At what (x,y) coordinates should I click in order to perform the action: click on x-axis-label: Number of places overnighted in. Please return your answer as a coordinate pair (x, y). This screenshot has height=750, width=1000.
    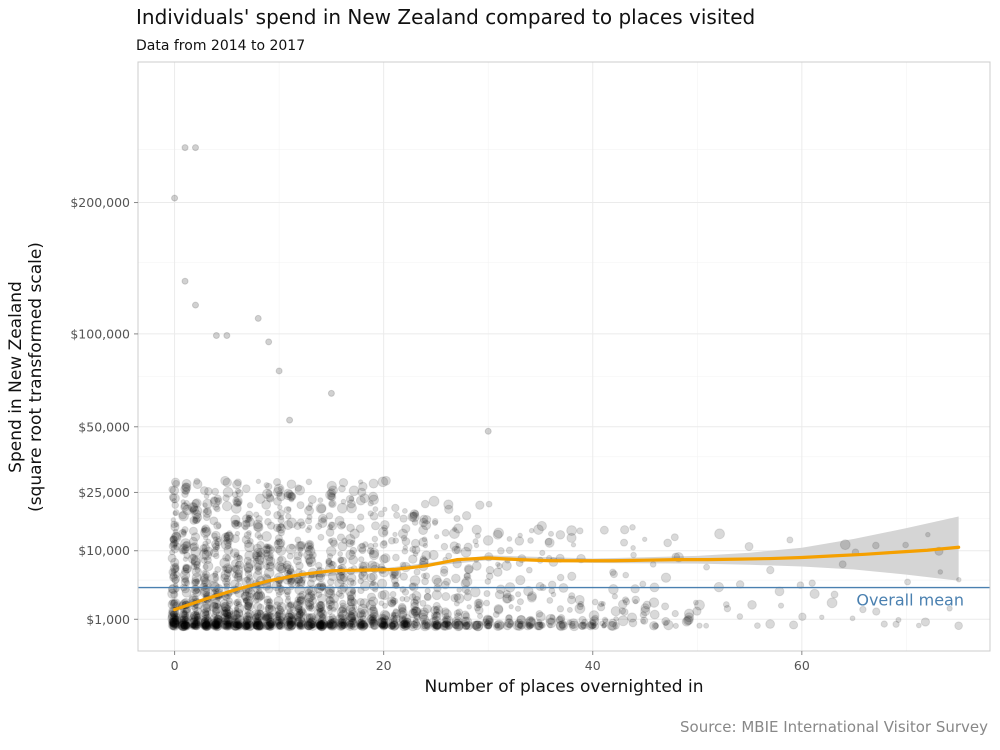
    Looking at the image, I should click on (564, 687).